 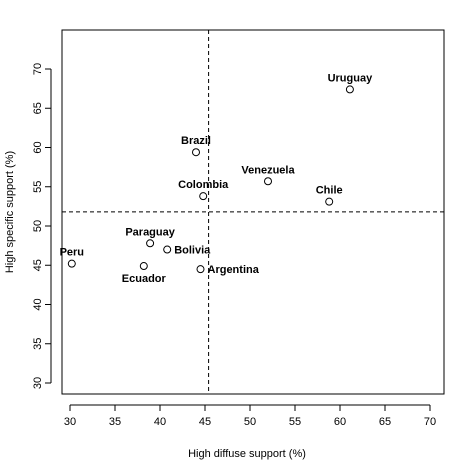 What do you see at coordinates (72, 253) in the screenshot?
I see `point-label: Peru` at bounding box center [72, 253].